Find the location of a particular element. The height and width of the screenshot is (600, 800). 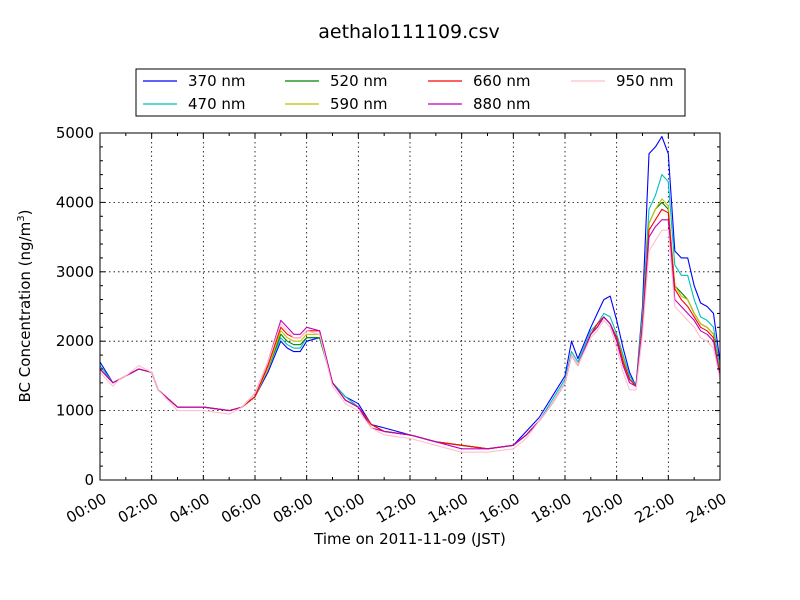

y-axis-label: BC Concentration (ng/m3) is located at coordinates (25, 306).